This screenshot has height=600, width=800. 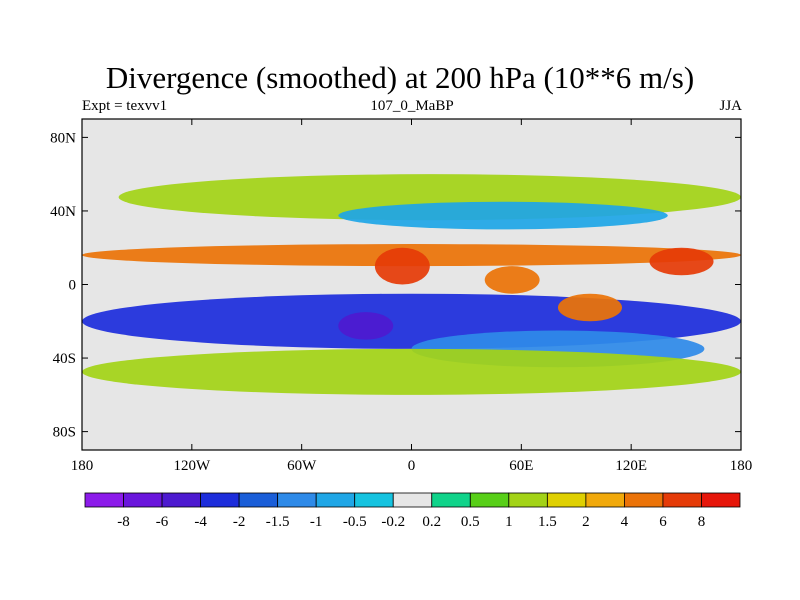 I want to click on colorbar-label: 8, so click(x=702, y=522).